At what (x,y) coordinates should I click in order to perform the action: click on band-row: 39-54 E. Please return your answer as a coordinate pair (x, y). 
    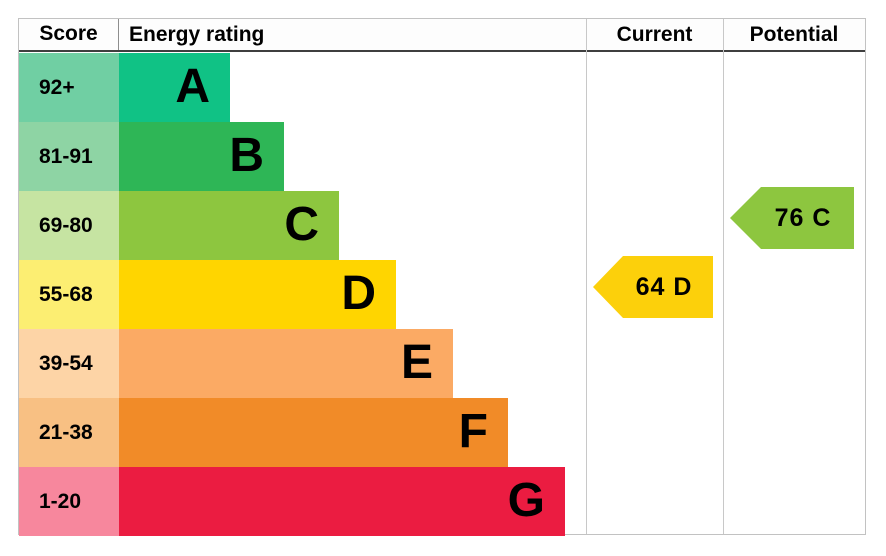
    Looking at the image, I should click on (442, 363).